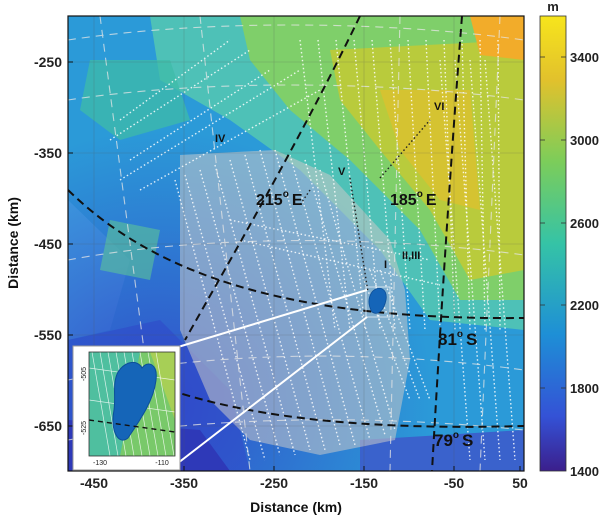  What do you see at coordinates (84, 428) in the screenshot?
I see `inset-y-tick: -525` at bounding box center [84, 428].